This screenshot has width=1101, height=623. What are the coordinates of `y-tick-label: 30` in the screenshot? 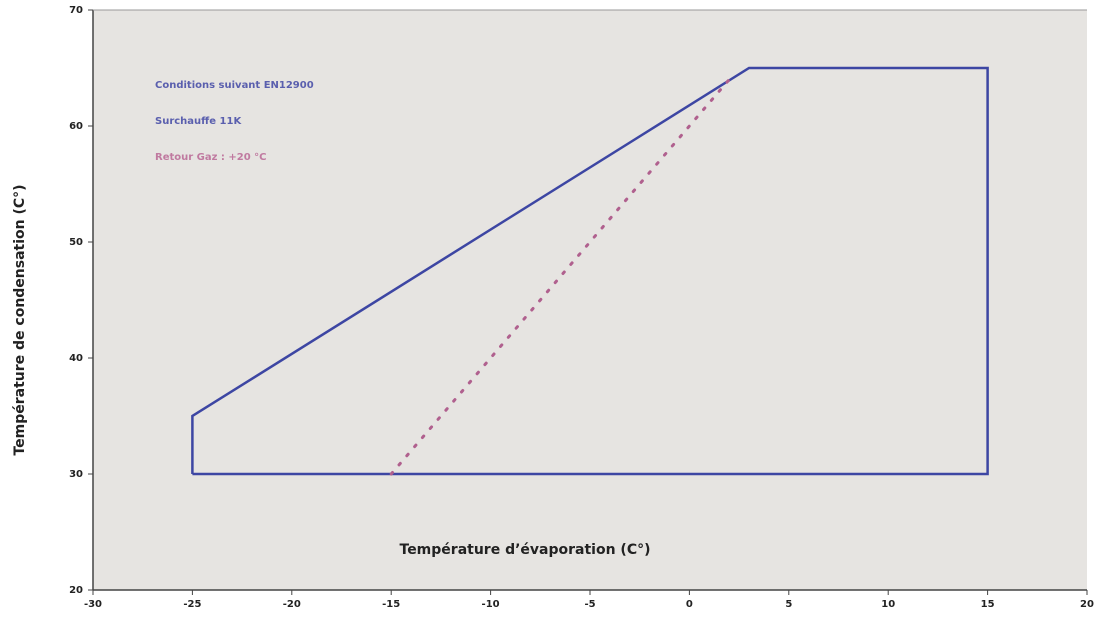 It's located at (76, 474).